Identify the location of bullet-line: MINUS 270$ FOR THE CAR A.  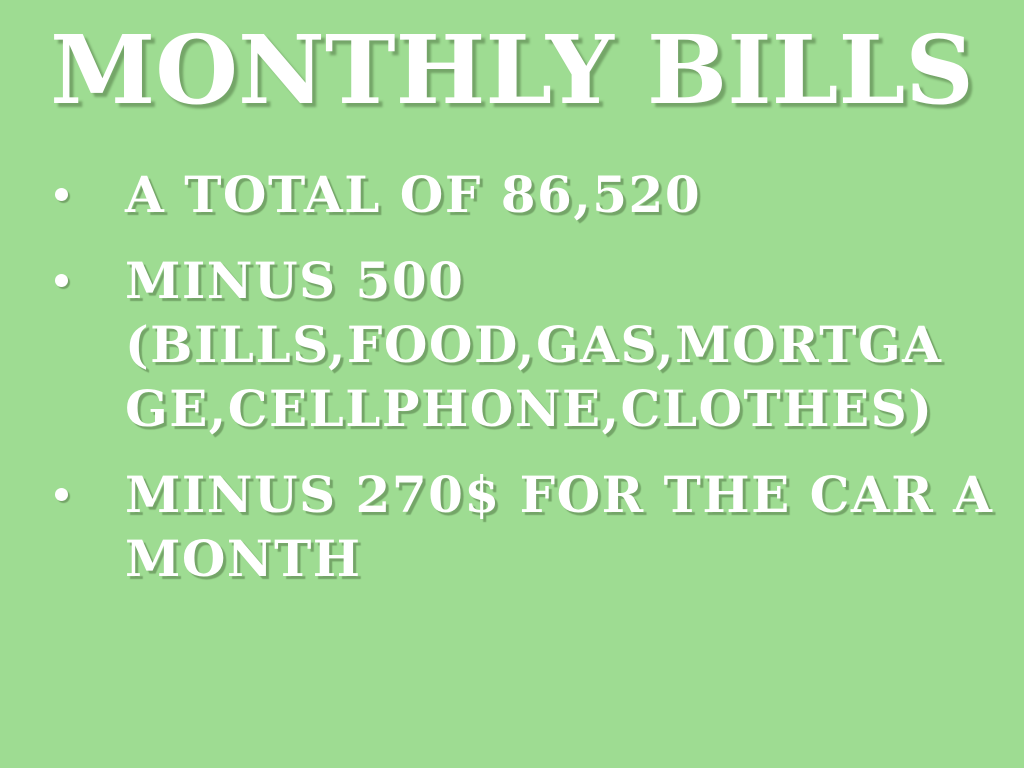
(559, 494).